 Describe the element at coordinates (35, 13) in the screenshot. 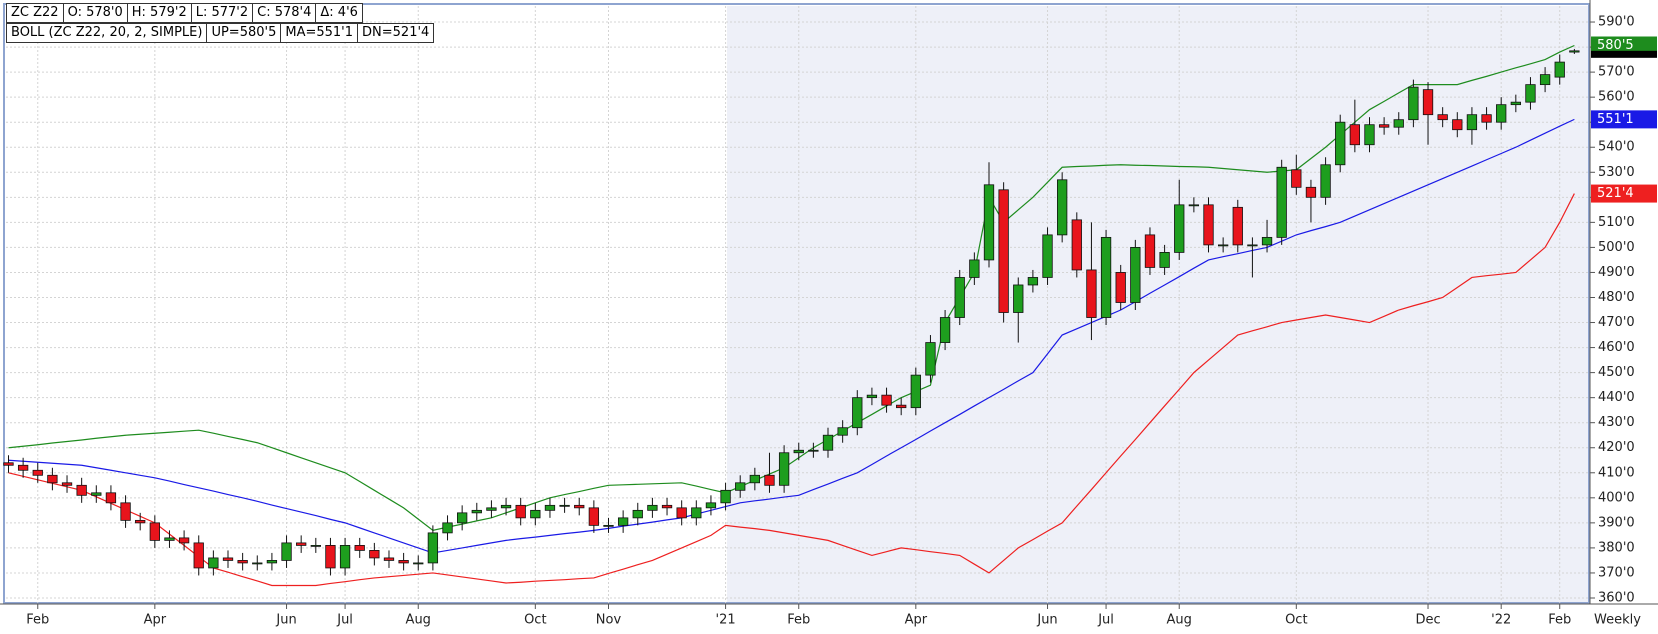

I see `header-cell: ZC Z22` at that location.